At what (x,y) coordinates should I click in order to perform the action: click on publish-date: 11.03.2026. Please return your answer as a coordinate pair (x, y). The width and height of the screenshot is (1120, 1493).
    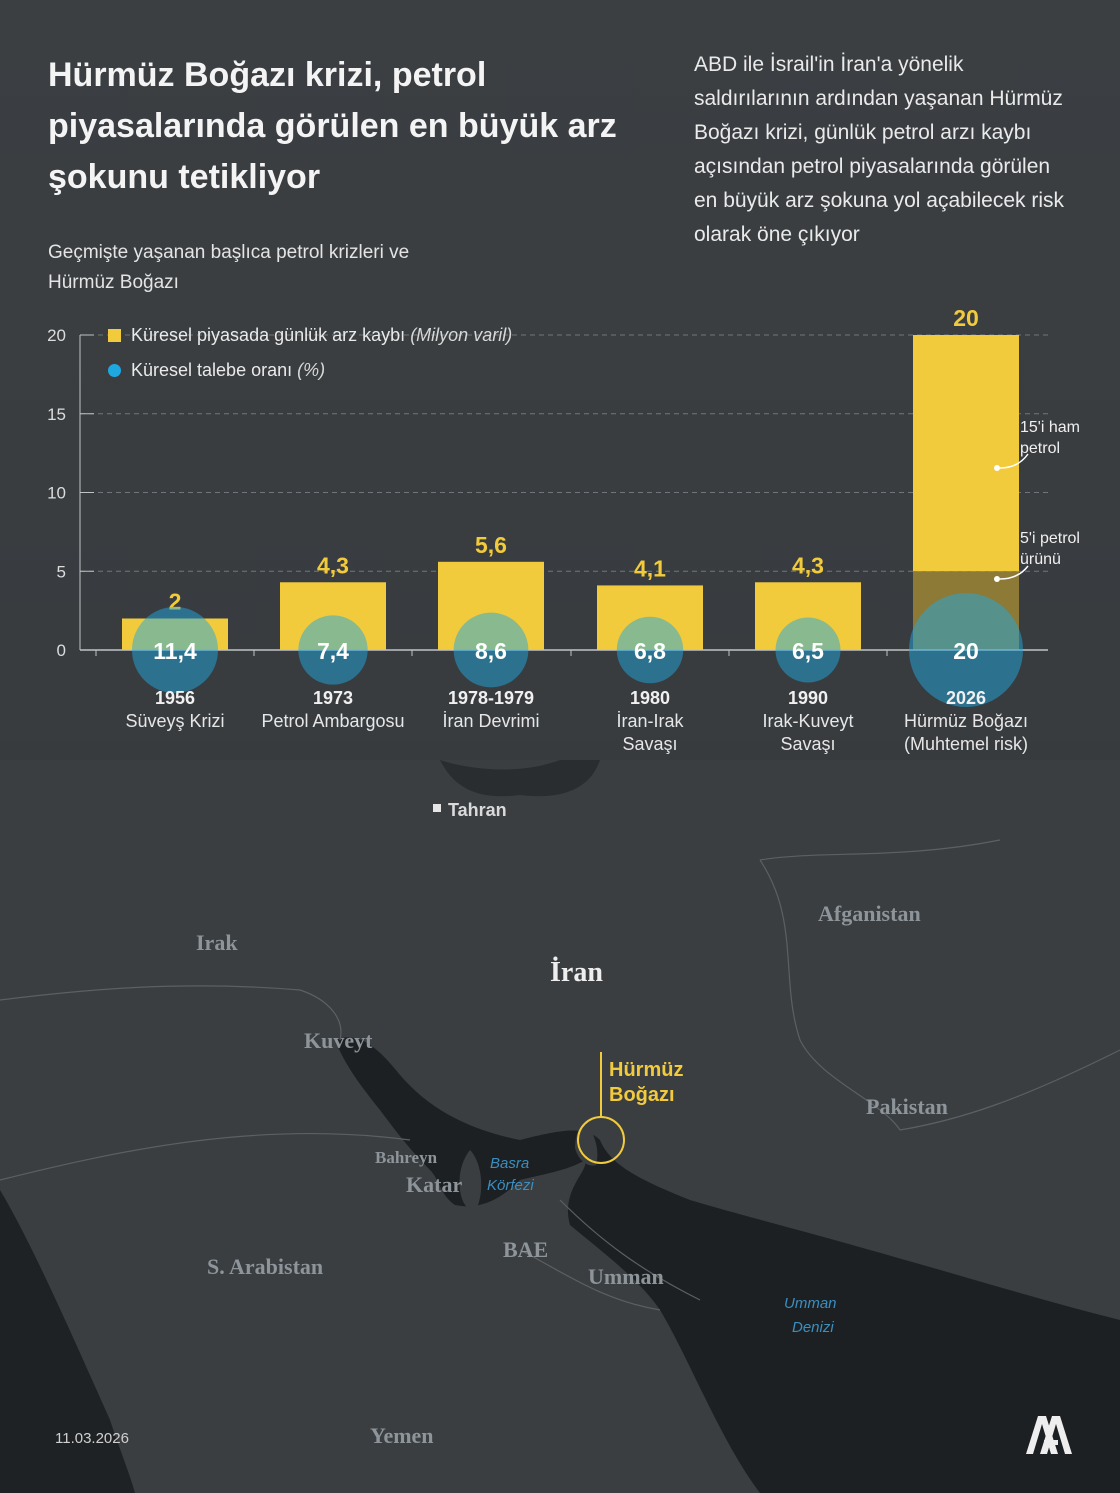
    Looking at the image, I should click on (92, 1438).